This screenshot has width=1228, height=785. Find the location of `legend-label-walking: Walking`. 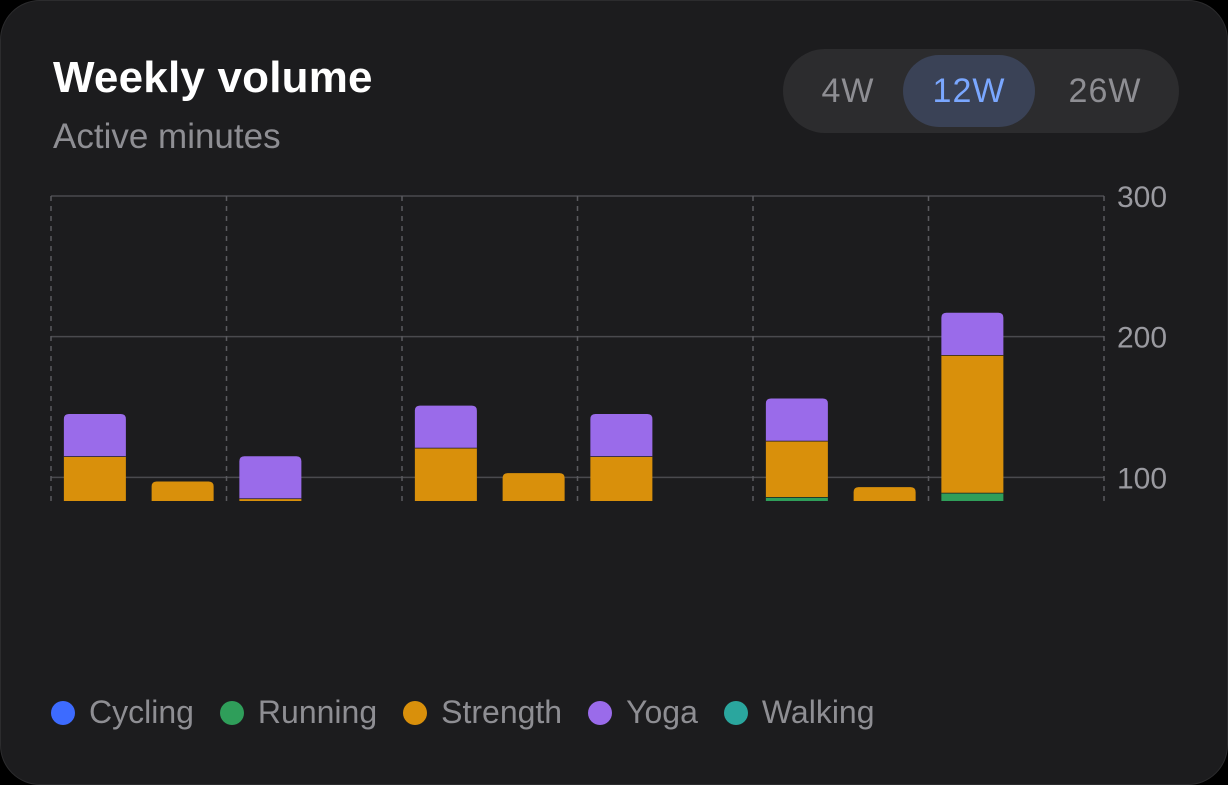

legend-label-walking: Walking is located at coordinates (818, 712).